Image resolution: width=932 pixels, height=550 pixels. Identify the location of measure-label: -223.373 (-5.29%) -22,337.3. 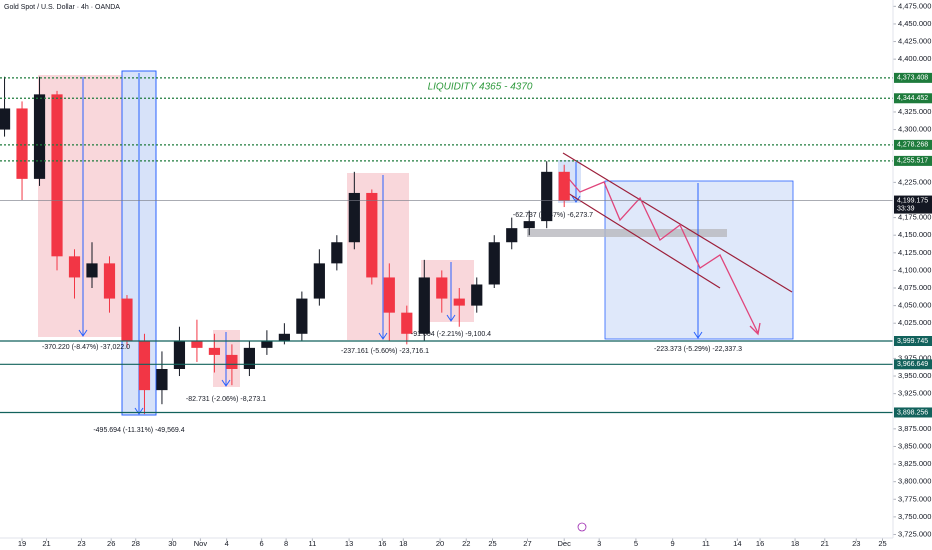
(698, 349).